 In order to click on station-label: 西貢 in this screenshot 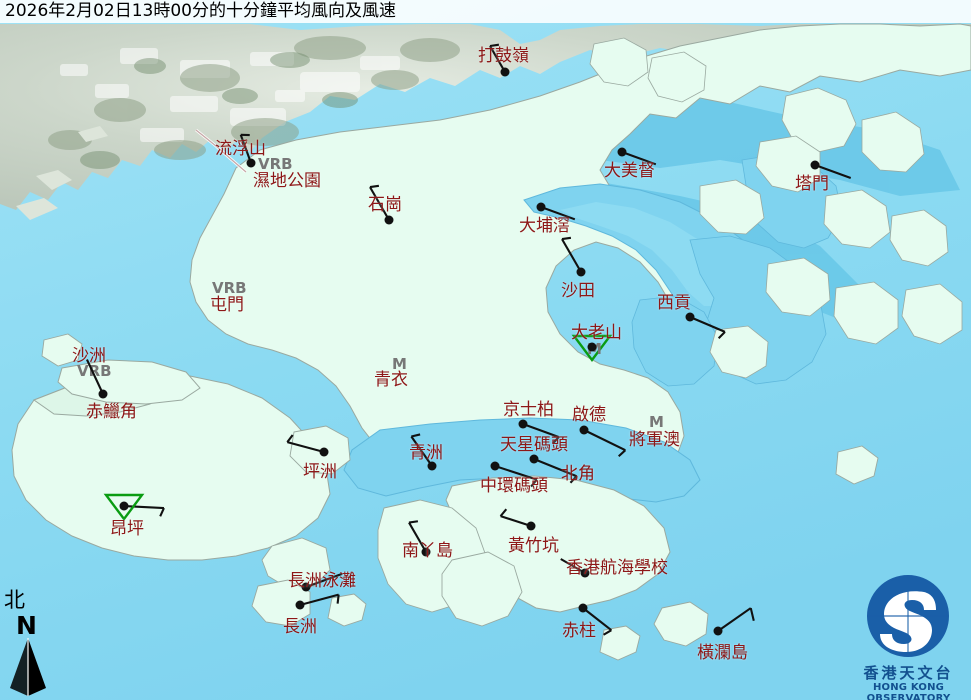, I will do `click(674, 303)`.